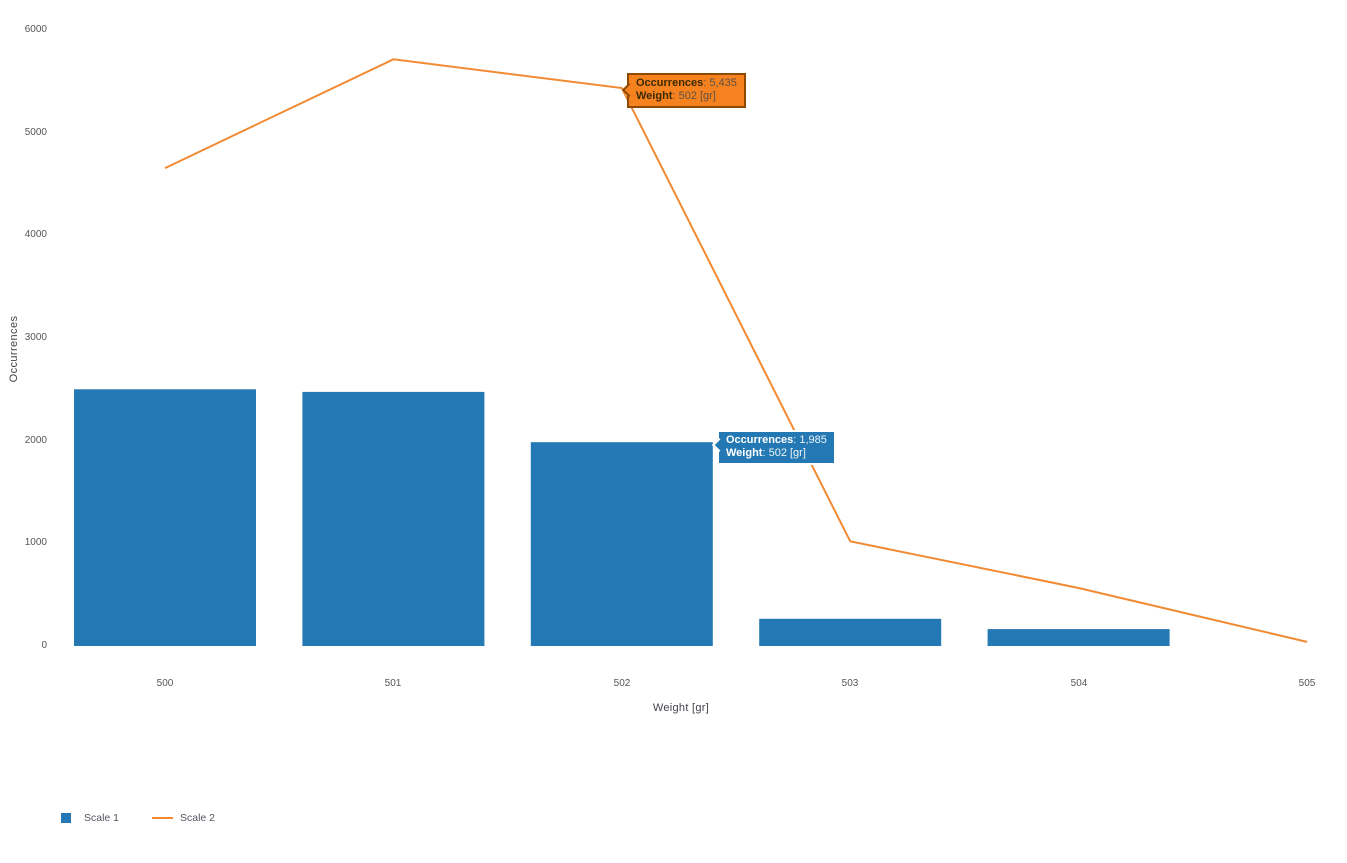 The image size is (1347, 863). I want to click on tooltip-row: Occurrences: 5,435, so click(686, 83).